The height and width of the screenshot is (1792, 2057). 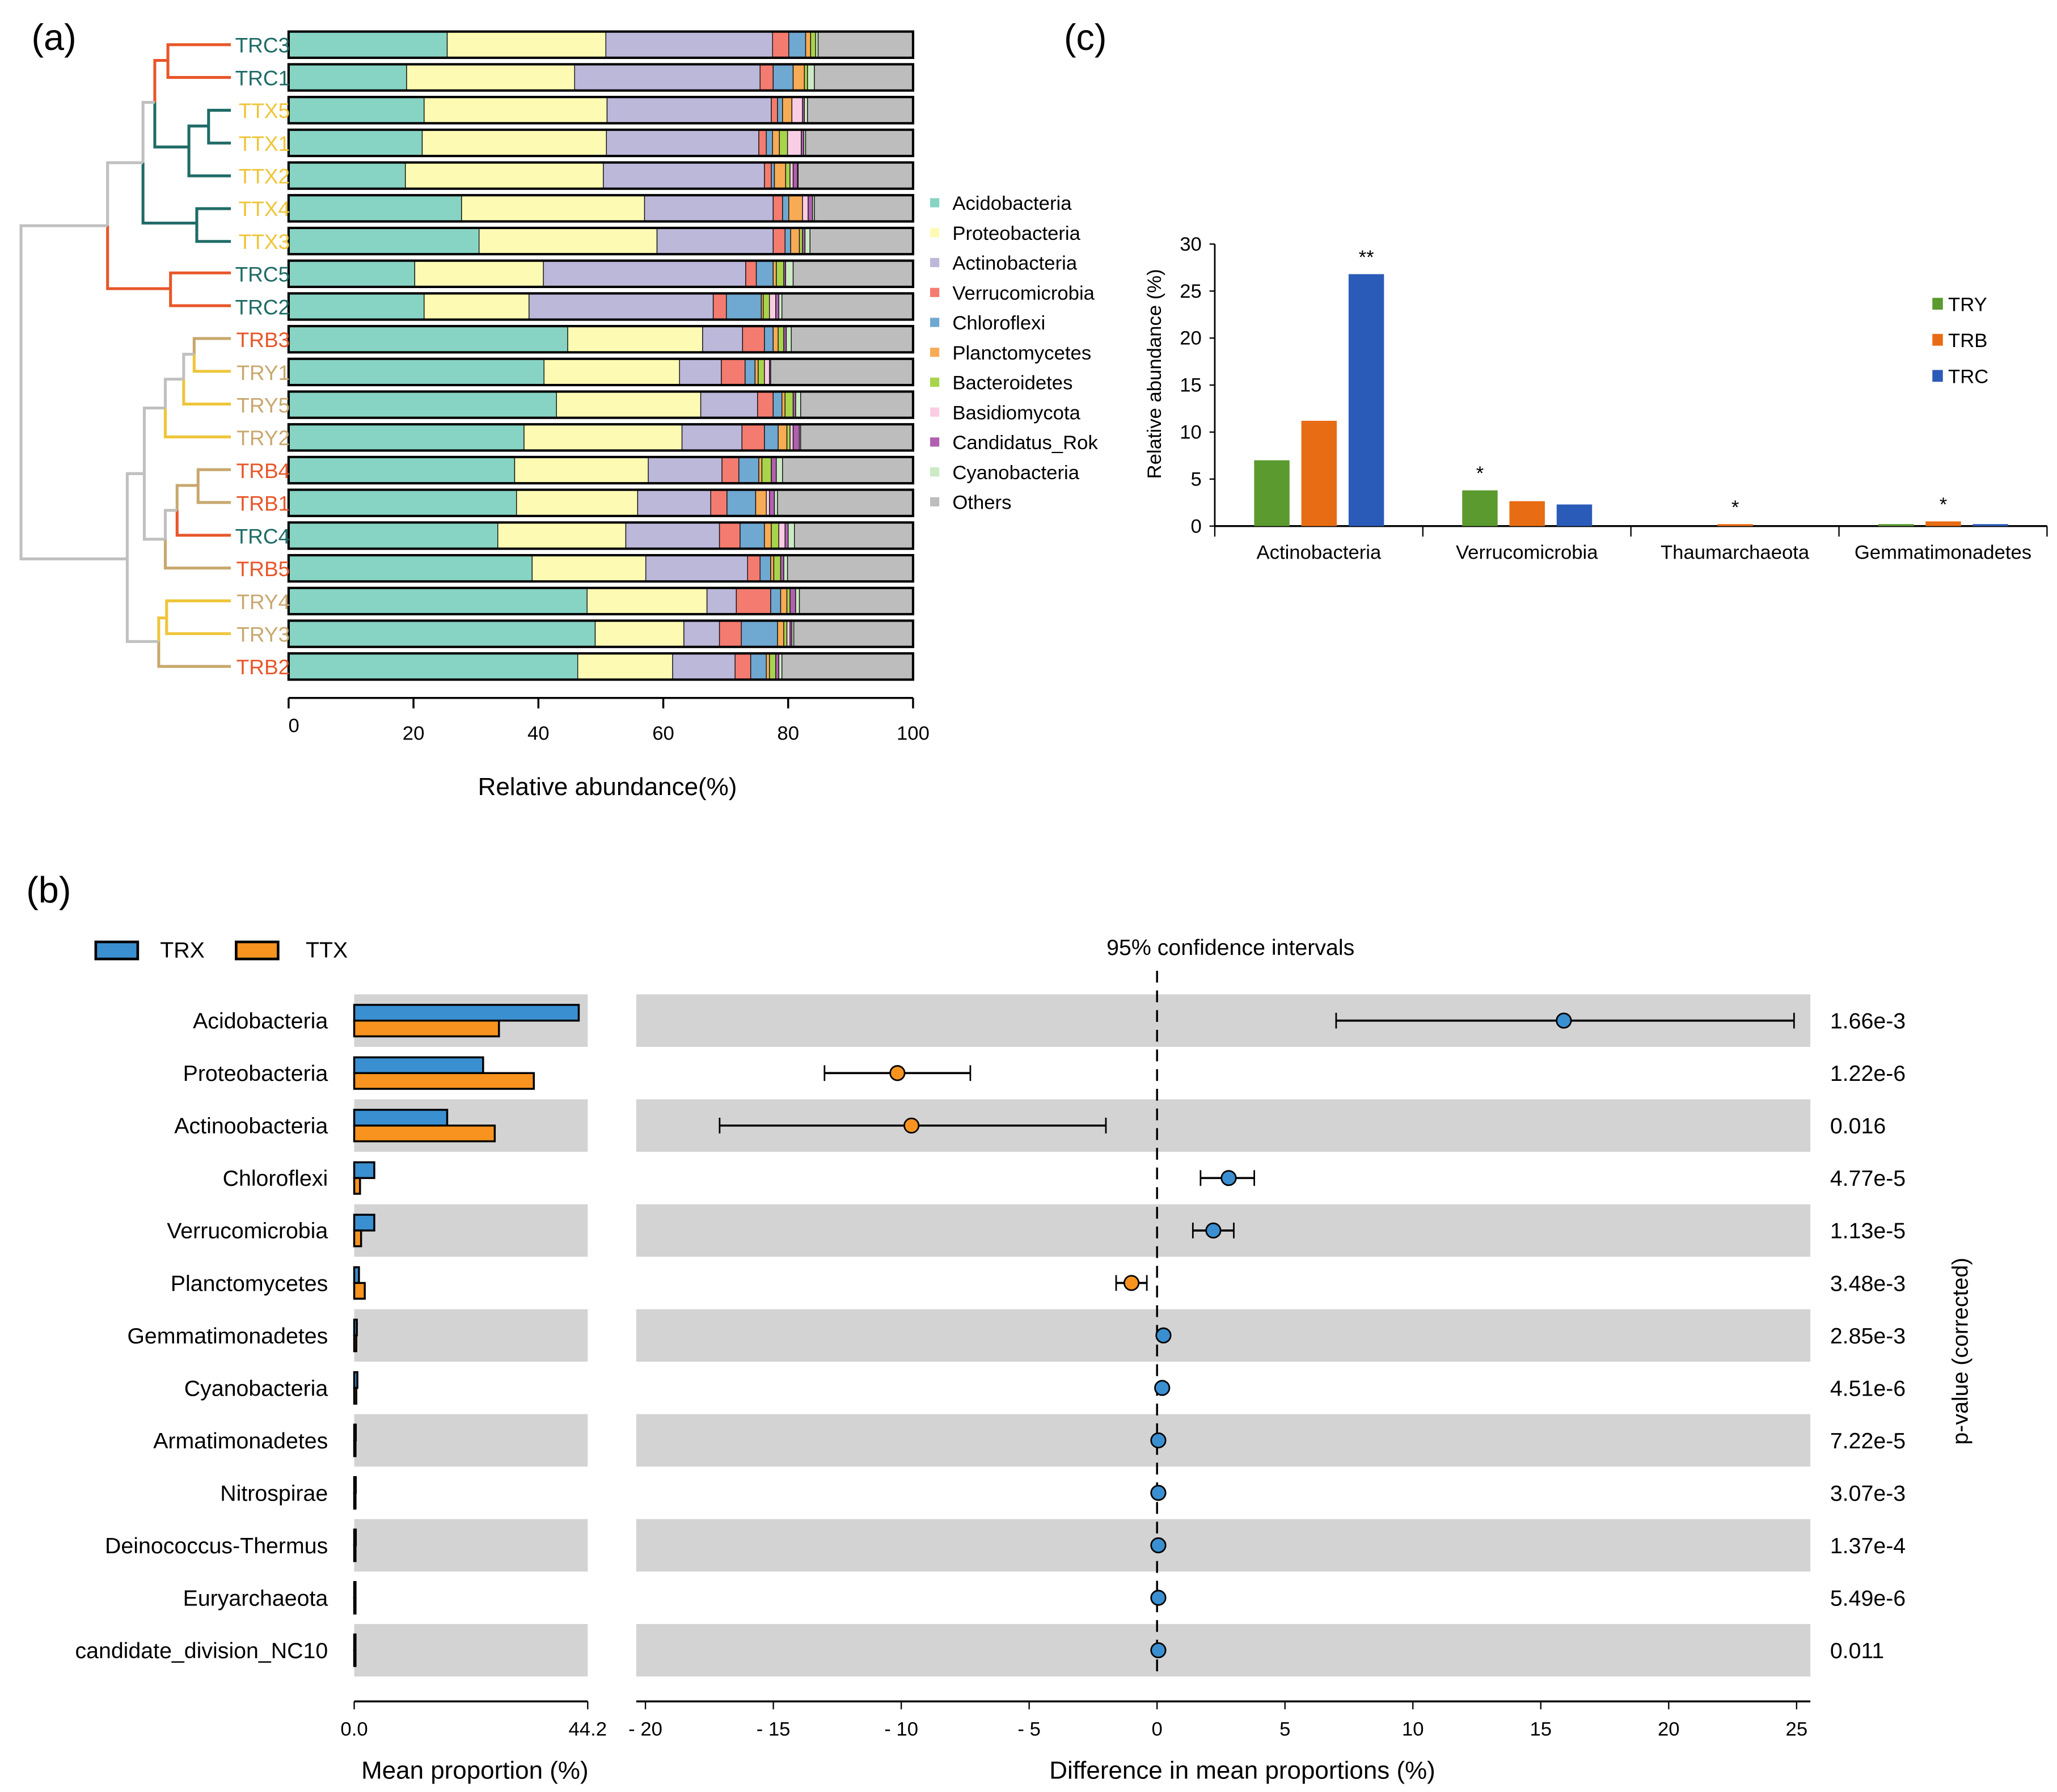 What do you see at coordinates (752, 536) in the screenshot?
I see `bar-segment-TRC4-Chloroflexi` at bounding box center [752, 536].